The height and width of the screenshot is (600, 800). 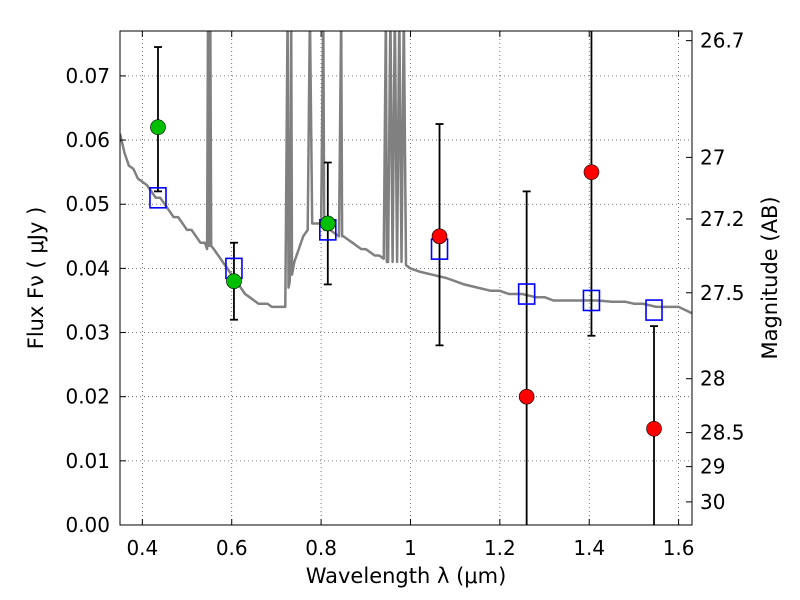 I want to click on right-tick-label: 27.2, so click(x=722, y=219).